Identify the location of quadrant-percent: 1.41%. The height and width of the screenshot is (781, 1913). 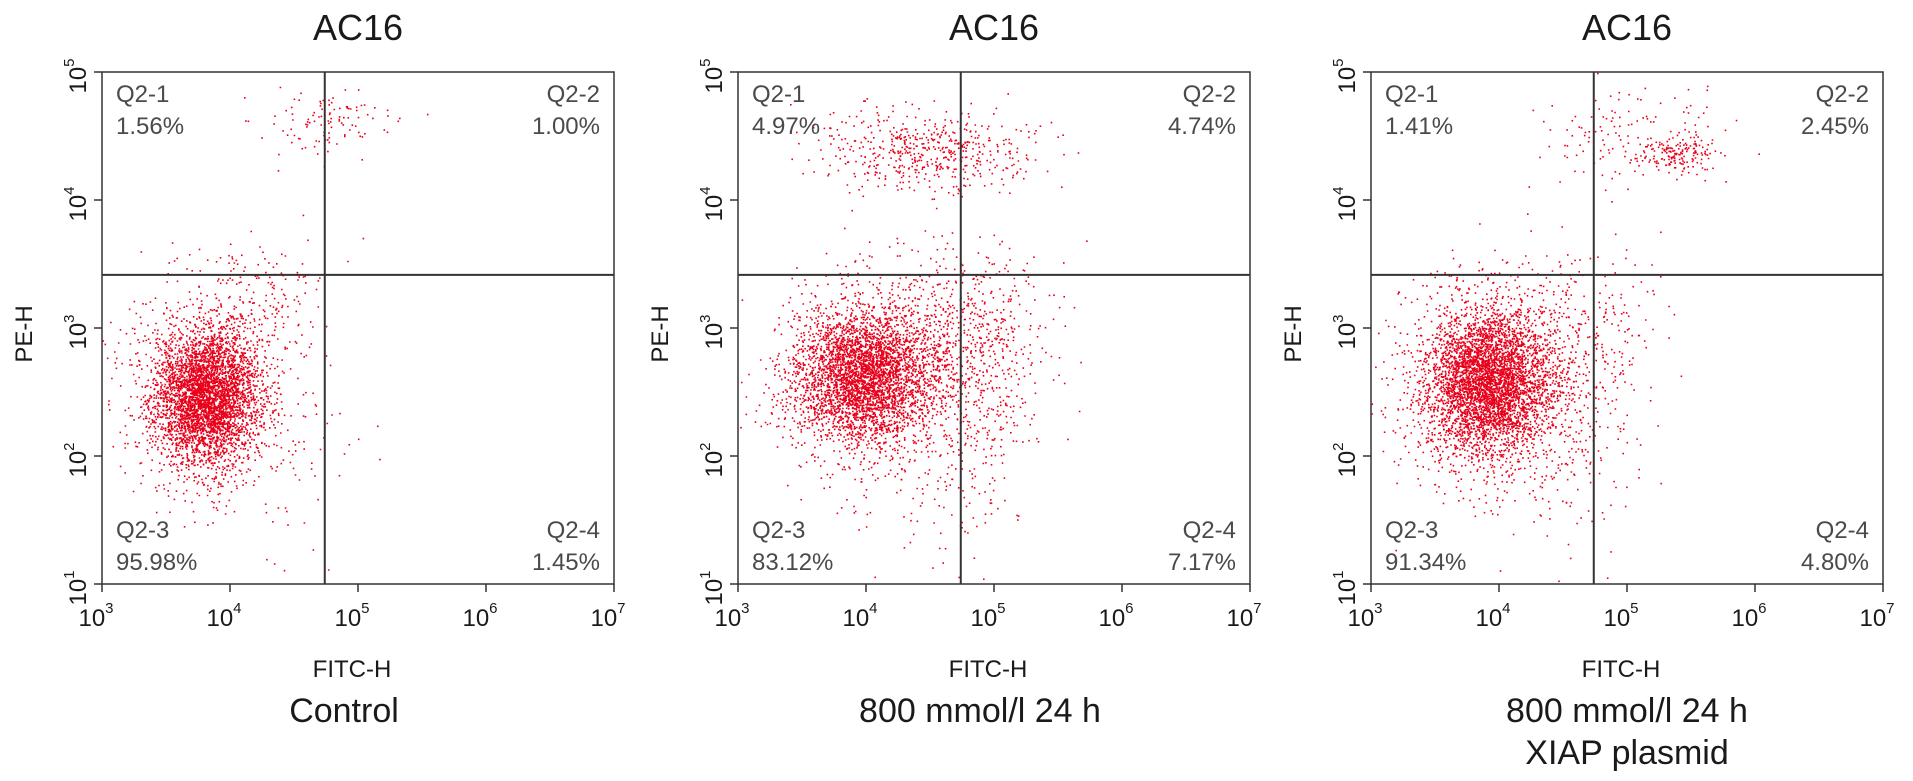
(1419, 126).